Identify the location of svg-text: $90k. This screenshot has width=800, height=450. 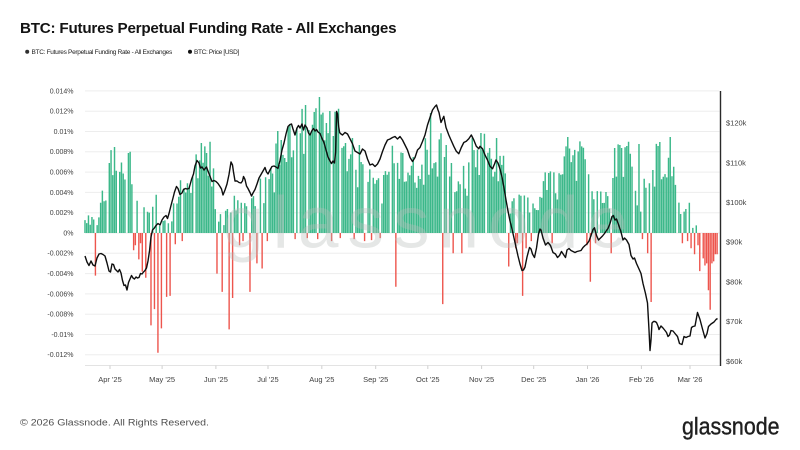
(734, 242).